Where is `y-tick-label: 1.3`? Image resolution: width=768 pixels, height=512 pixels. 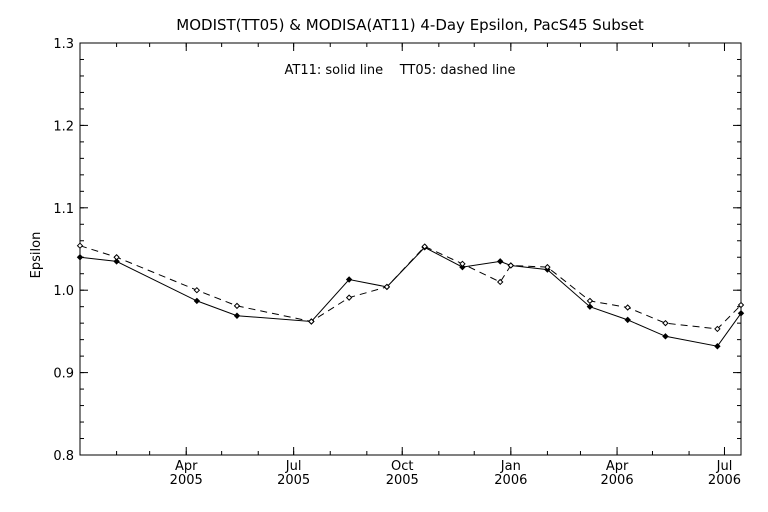
y-tick-label: 1.3 is located at coordinates (63, 44).